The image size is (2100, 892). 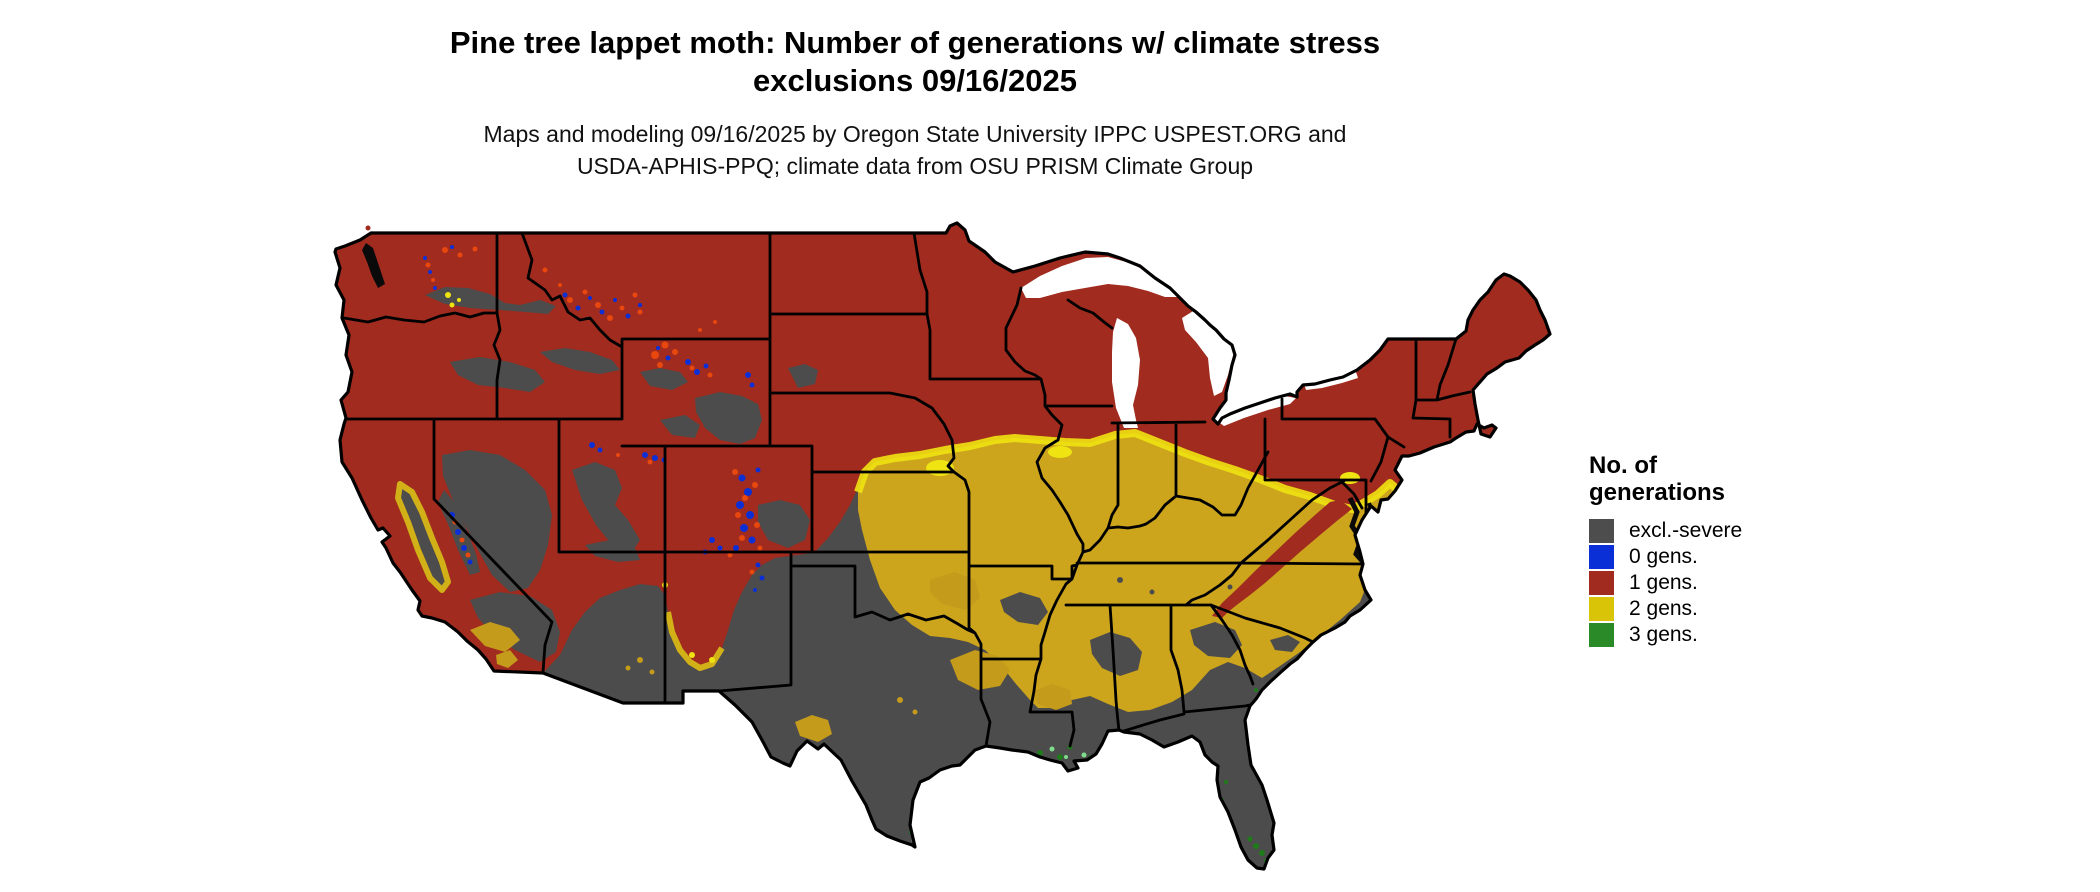 What do you see at coordinates (1663, 634) in the screenshot?
I see `legend-item-label: 3 gens.` at bounding box center [1663, 634].